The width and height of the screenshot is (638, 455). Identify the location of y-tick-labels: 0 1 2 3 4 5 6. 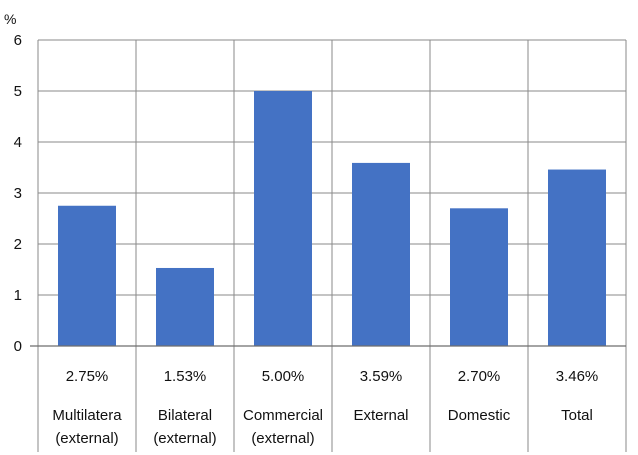
(18, 193).